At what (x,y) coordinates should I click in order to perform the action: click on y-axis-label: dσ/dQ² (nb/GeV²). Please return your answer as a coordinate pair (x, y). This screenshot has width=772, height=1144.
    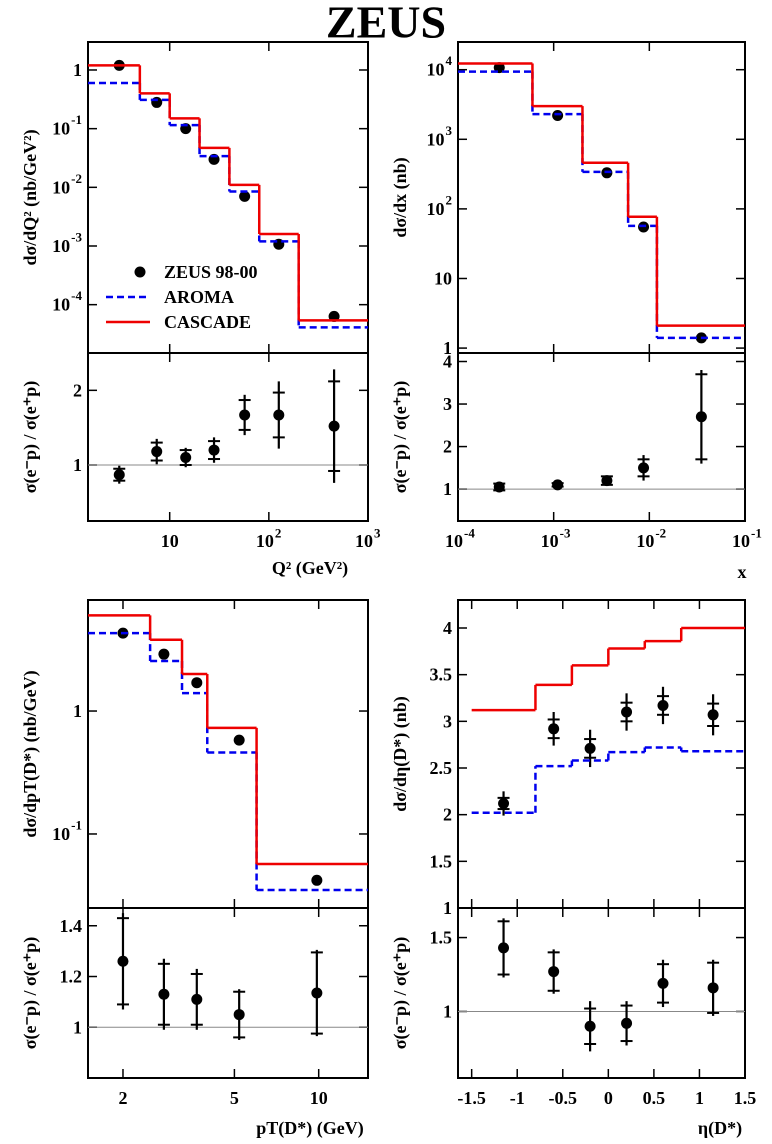
    Looking at the image, I should click on (30, 197).